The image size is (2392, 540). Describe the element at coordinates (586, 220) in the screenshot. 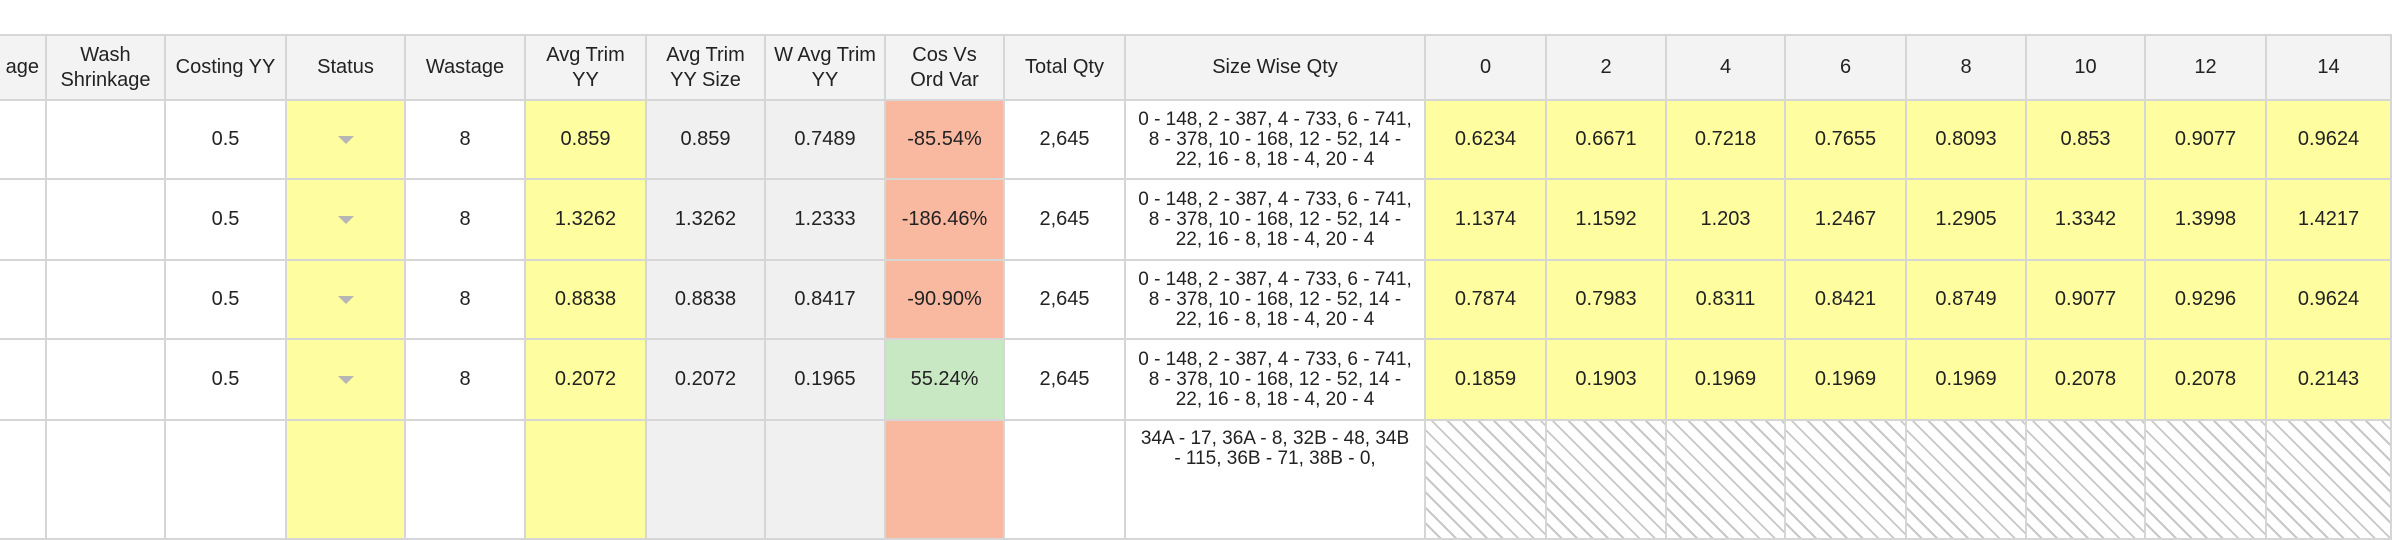

I see `table-cell: 1.3262` at that location.